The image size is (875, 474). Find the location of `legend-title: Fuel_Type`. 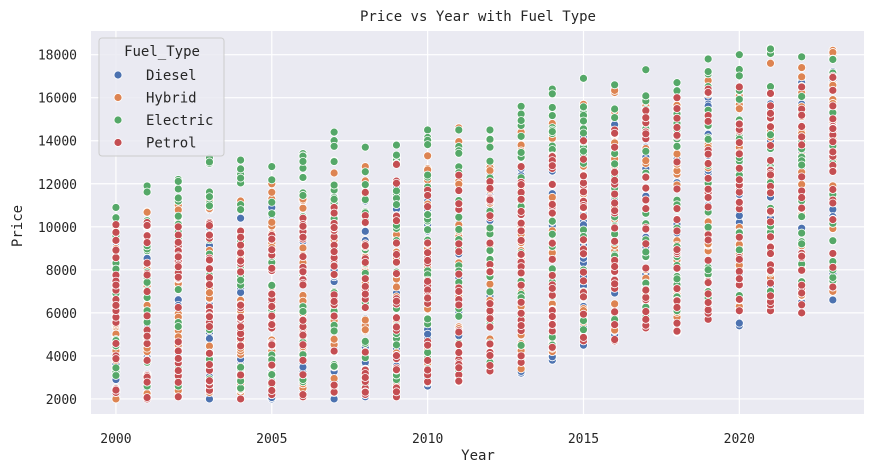

legend-title: Fuel_Type is located at coordinates (162, 52).